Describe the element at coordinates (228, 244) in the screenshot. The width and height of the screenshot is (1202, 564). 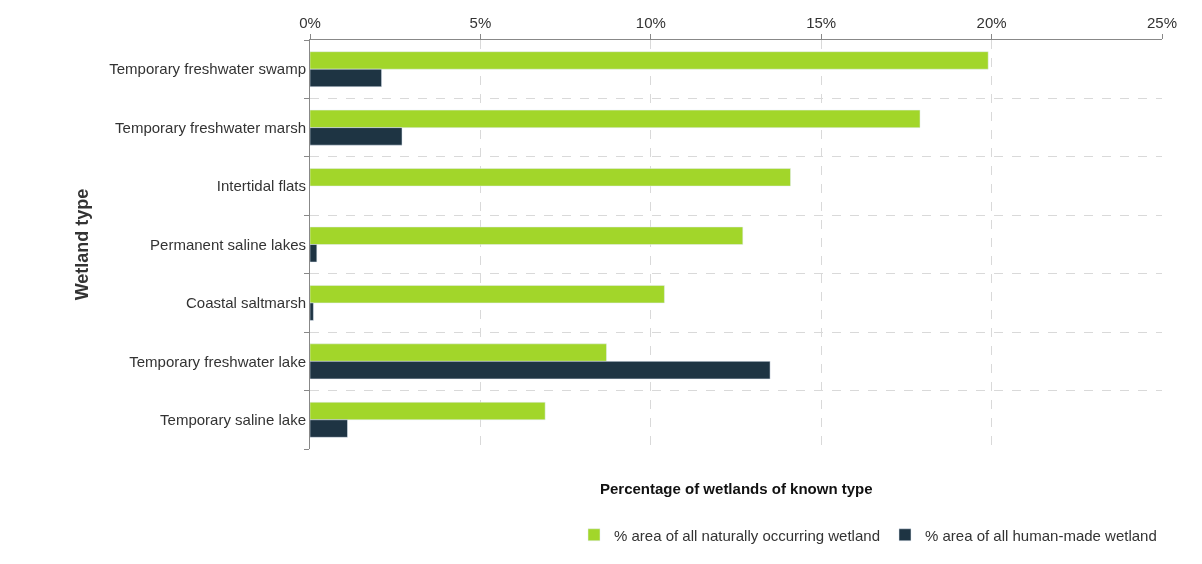
I see `y-tick-label: Permanent saline lakes` at that location.